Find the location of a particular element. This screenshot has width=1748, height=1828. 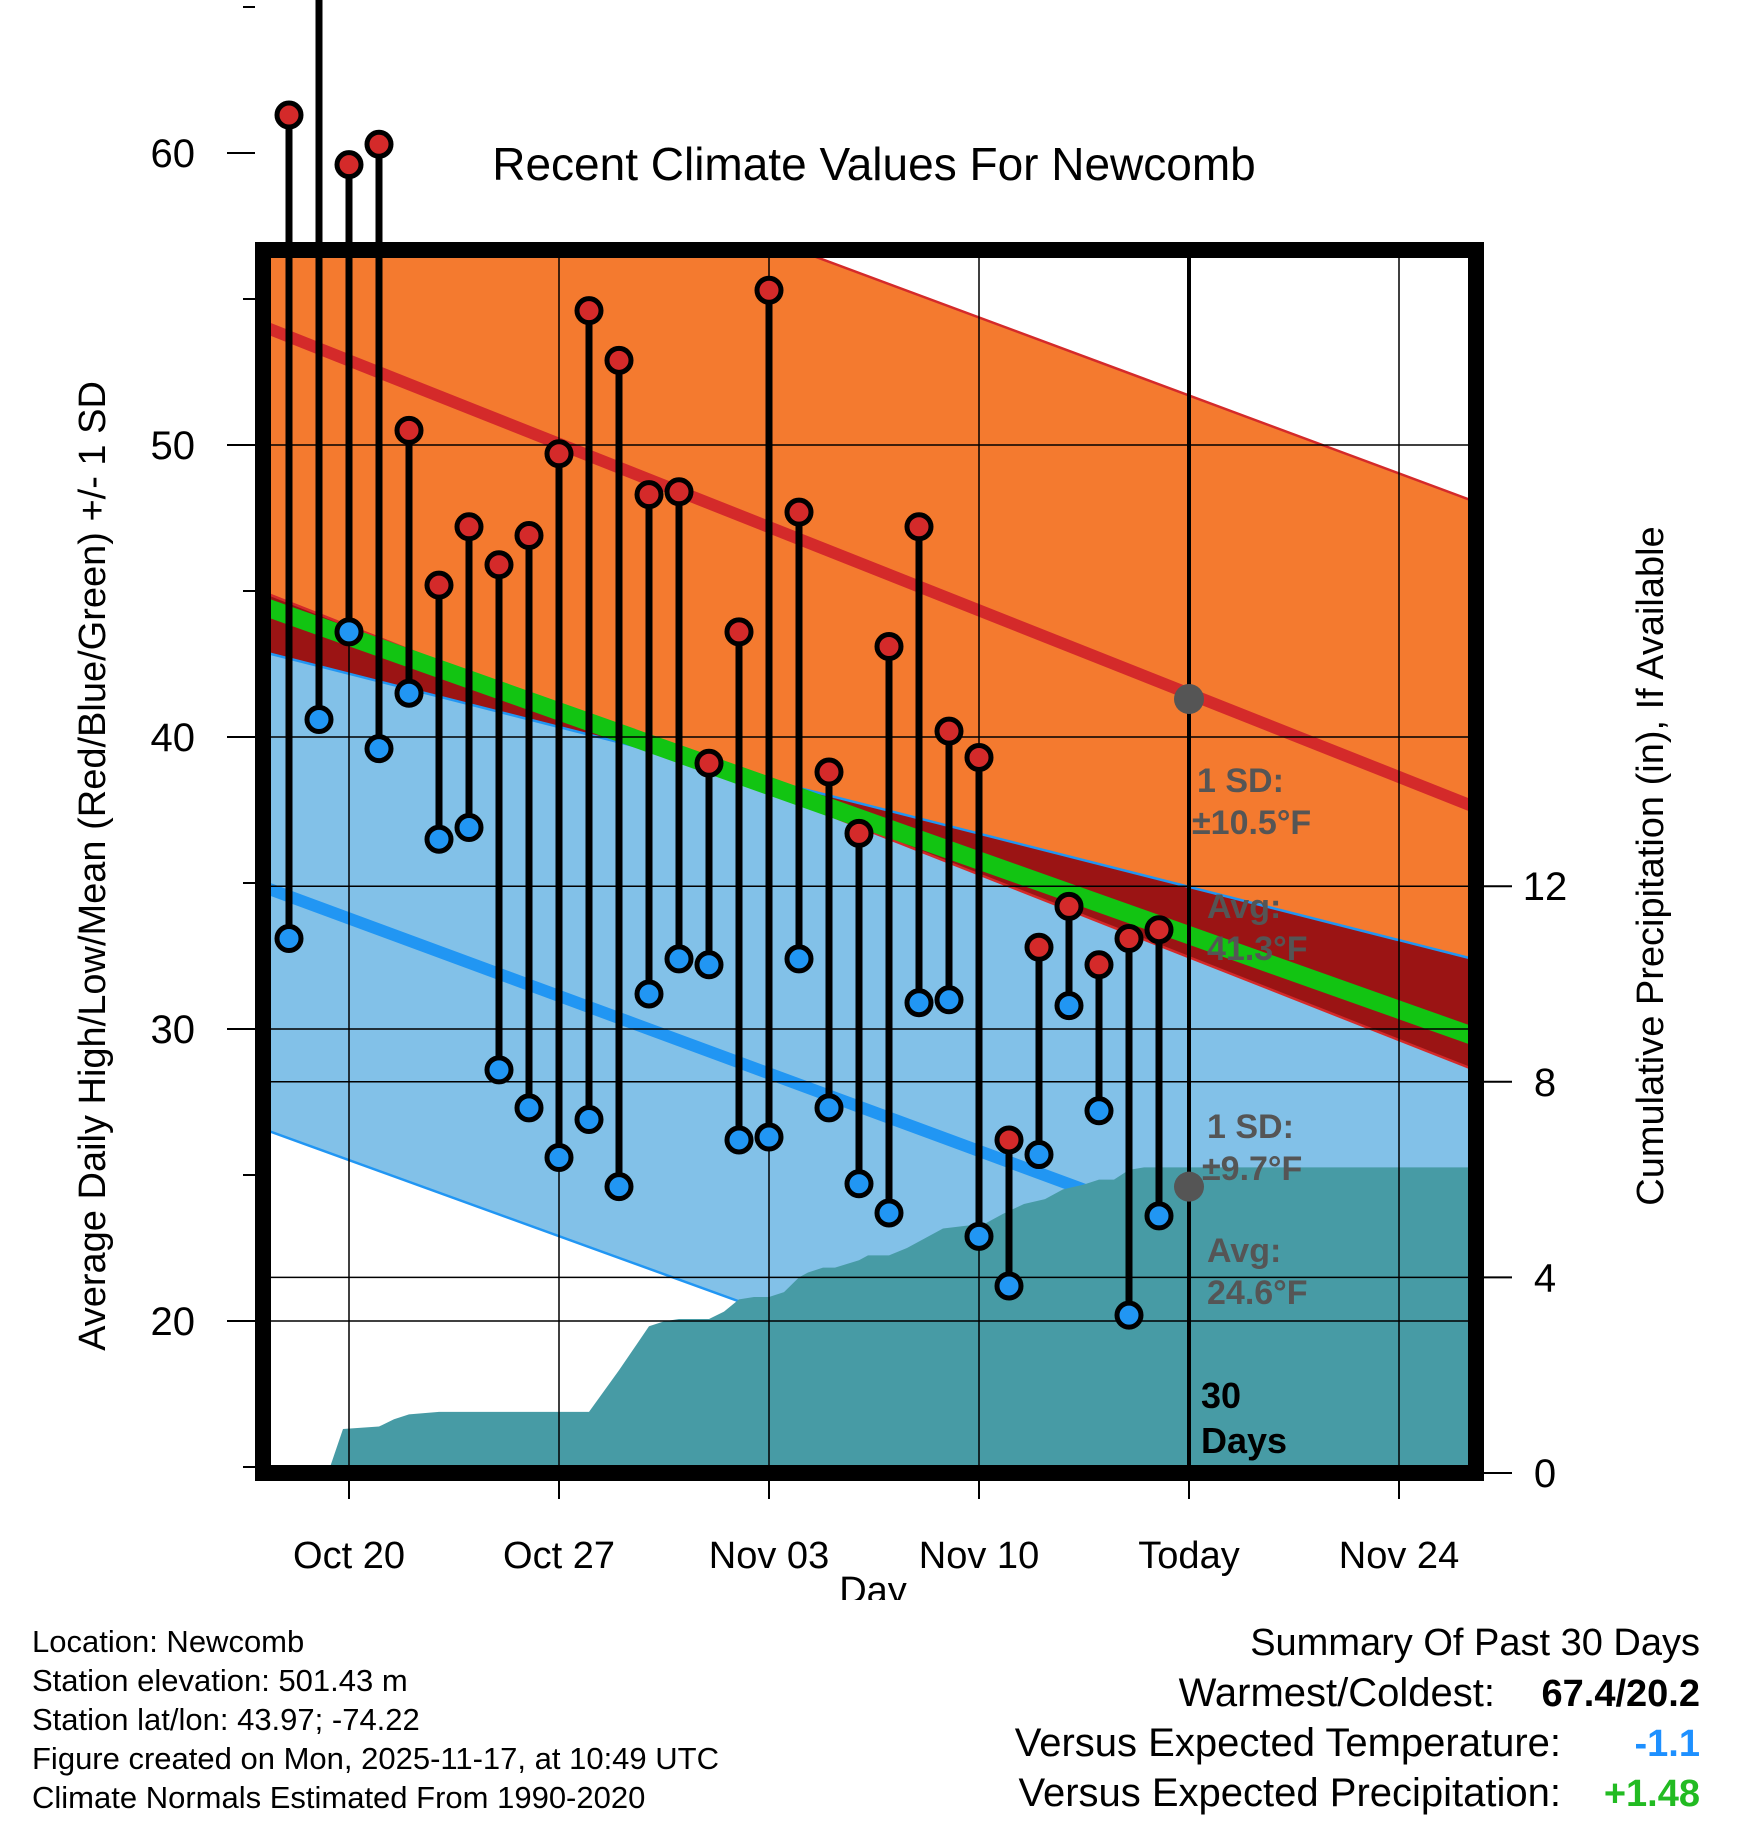

y2-tick-label: 12 is located at coordinates (1545, 887).